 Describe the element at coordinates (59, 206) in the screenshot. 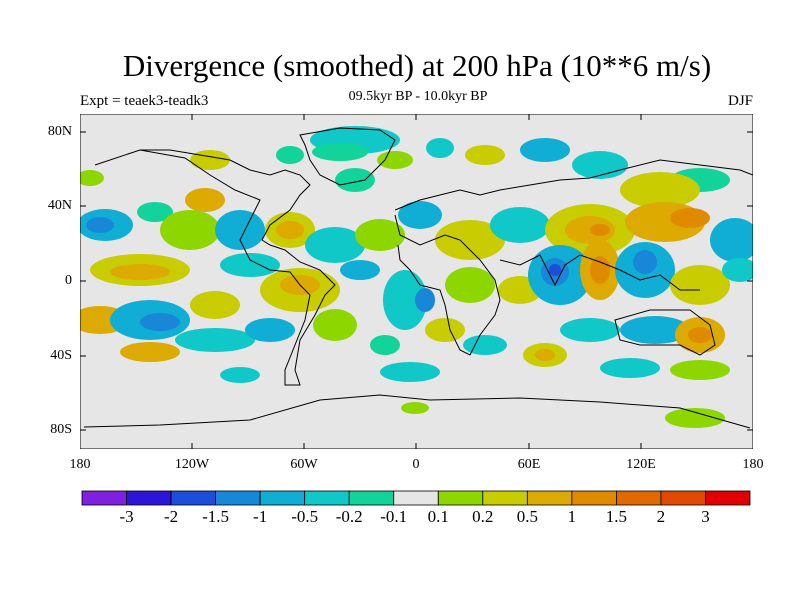

I see `lat-label-40n: 40N` at that location.